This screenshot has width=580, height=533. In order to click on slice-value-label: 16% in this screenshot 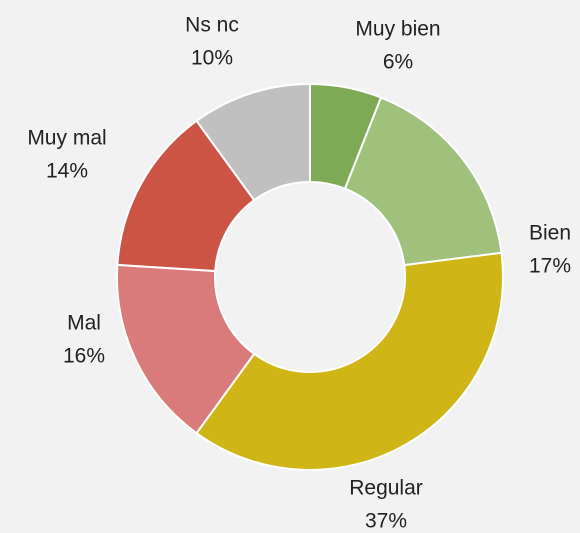, I will do `click(84, 356)`.